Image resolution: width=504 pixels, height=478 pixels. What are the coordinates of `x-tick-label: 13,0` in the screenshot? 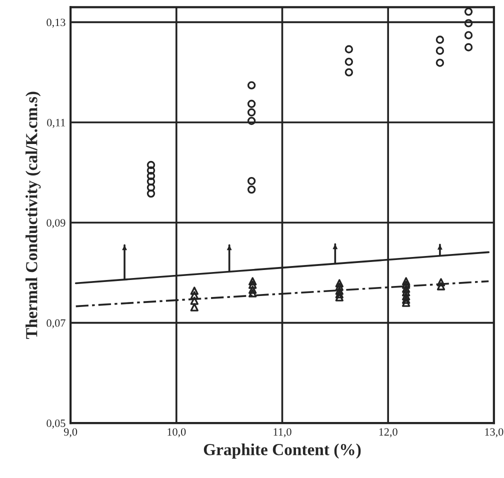 It's located at (494, 433).